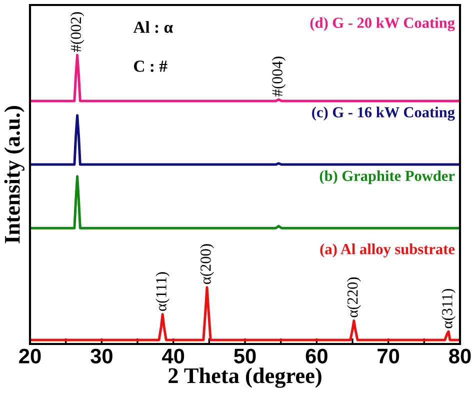 The image size is (474, 398). I want to click on text: (d) G - 20 kW Coating, so click(382, 24).